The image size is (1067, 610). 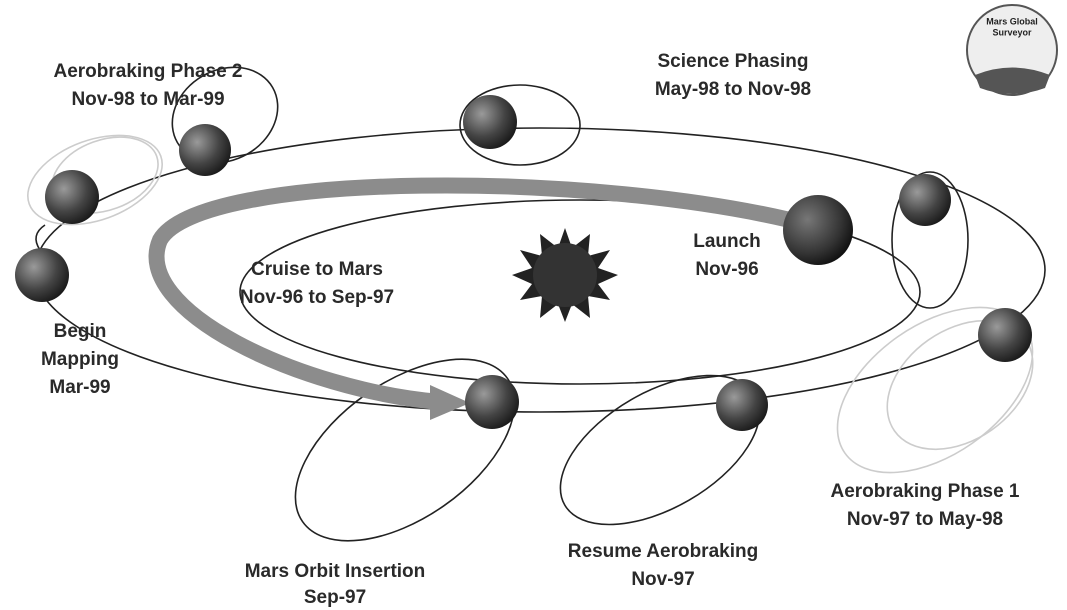 I want to click on arrow-head, so click(x=450, y=402).